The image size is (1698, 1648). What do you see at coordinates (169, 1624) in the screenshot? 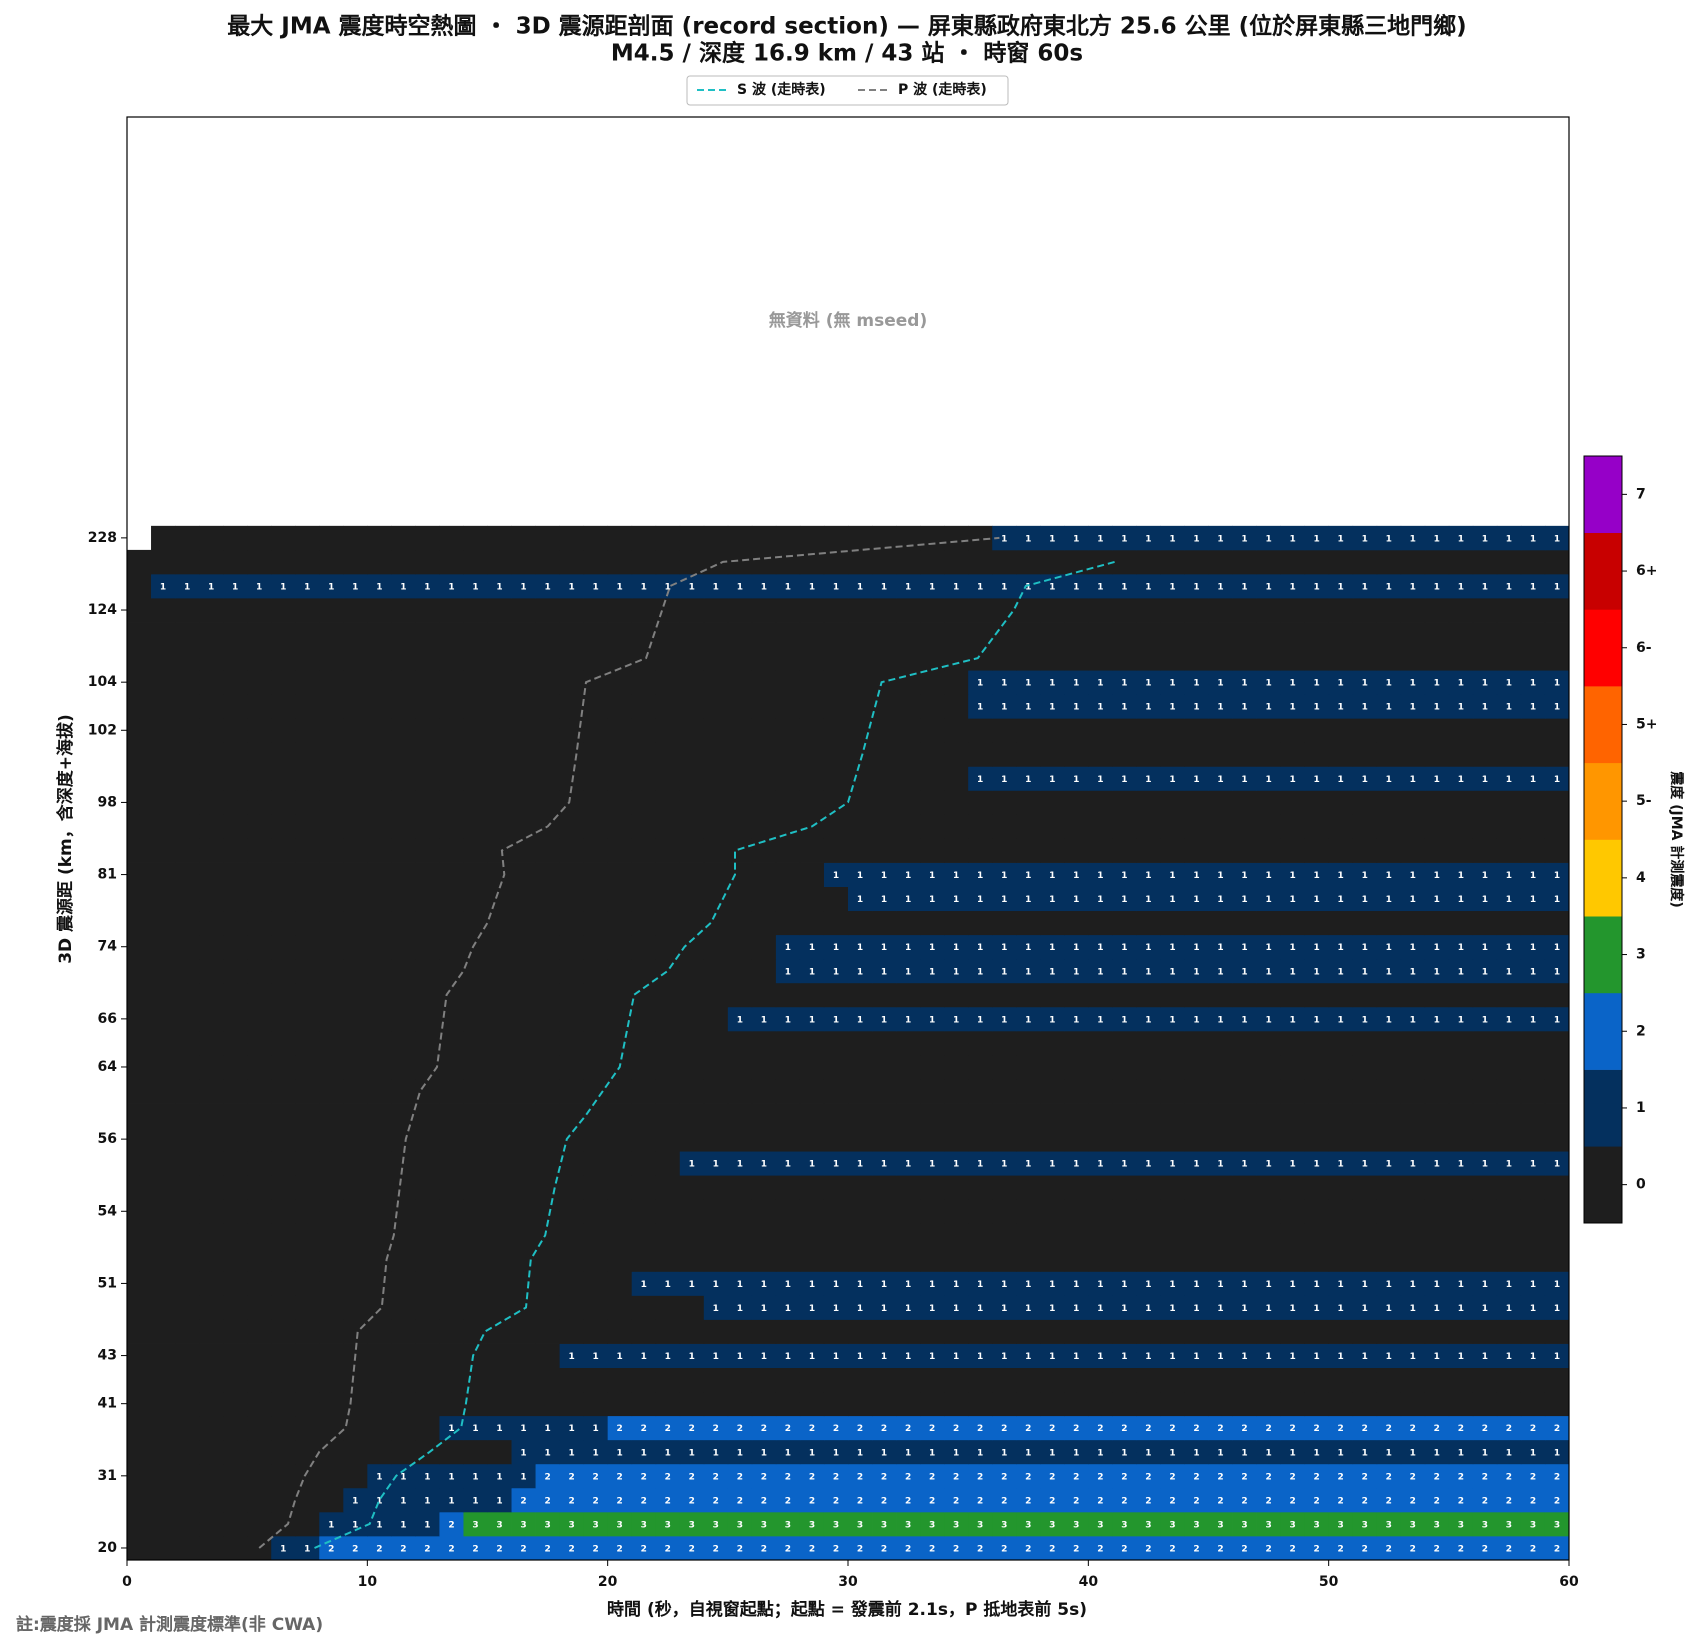
I see `footnote: 註:震度採 JMA 計測震度標準(非 CWA)` at bounding box center [169, 1624].